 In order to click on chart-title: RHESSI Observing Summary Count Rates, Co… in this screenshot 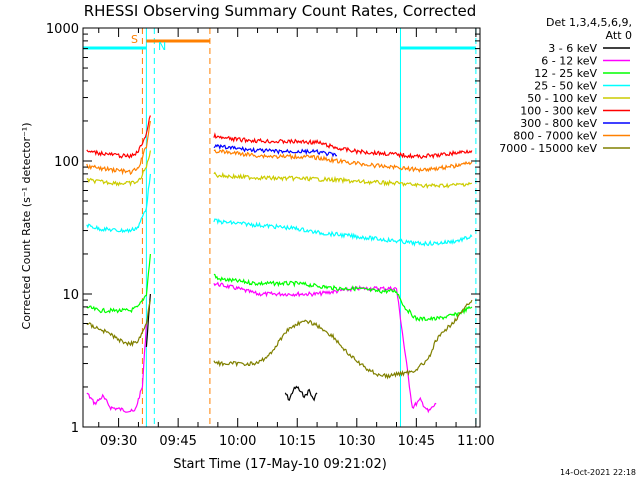, I will do `click(280, 11)`.